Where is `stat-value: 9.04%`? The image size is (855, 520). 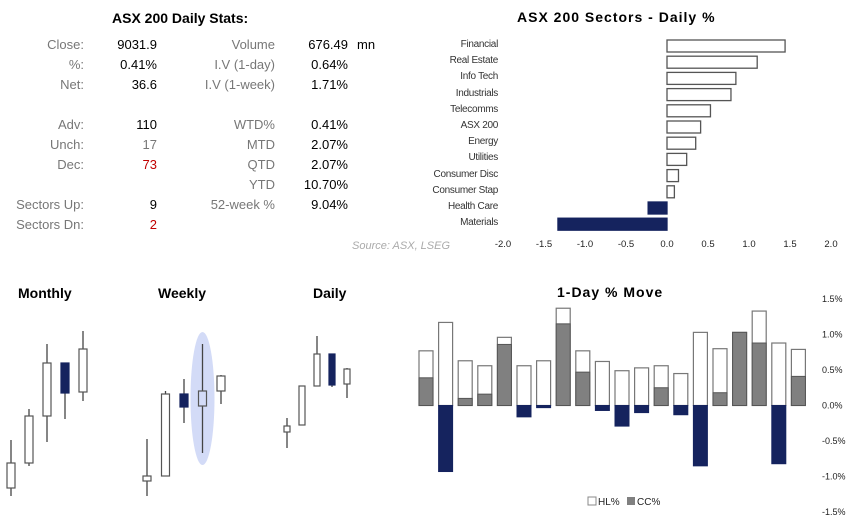
stat-value: 9.04% is located at coordinates (329, 204).